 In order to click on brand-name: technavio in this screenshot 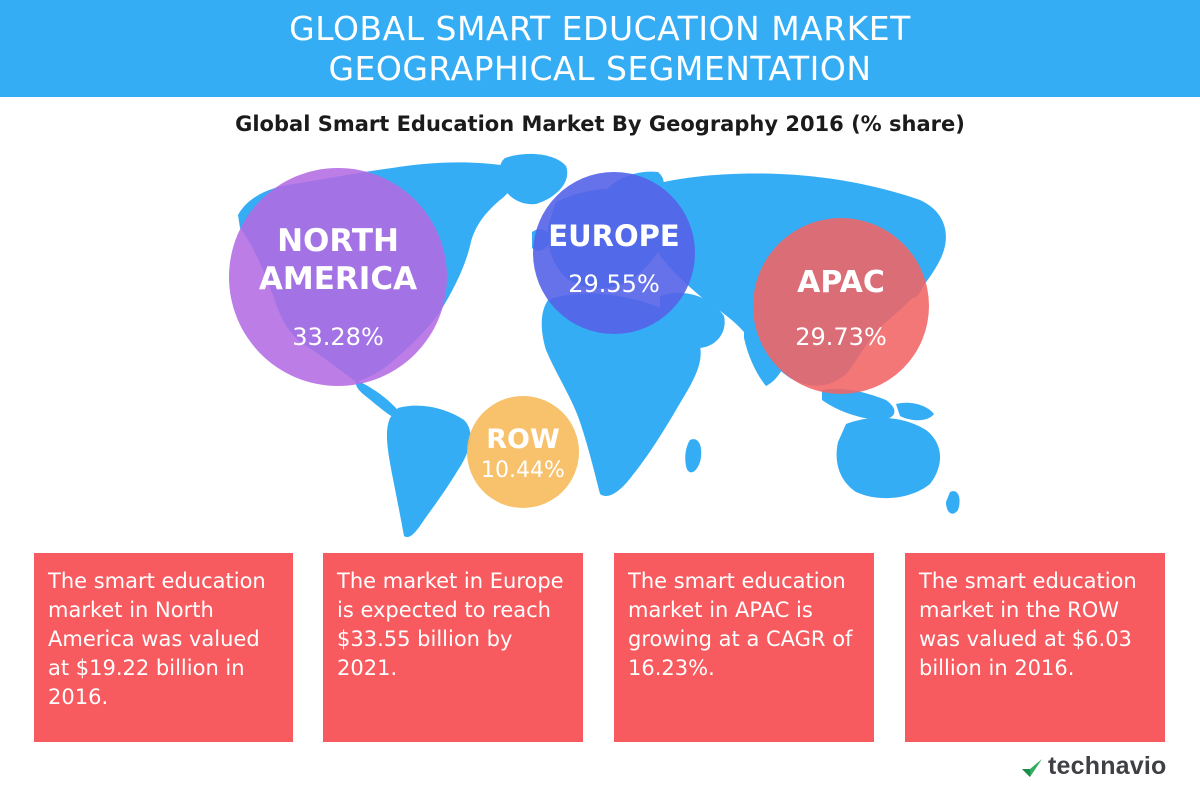, I will do `click(1107, 766)`.